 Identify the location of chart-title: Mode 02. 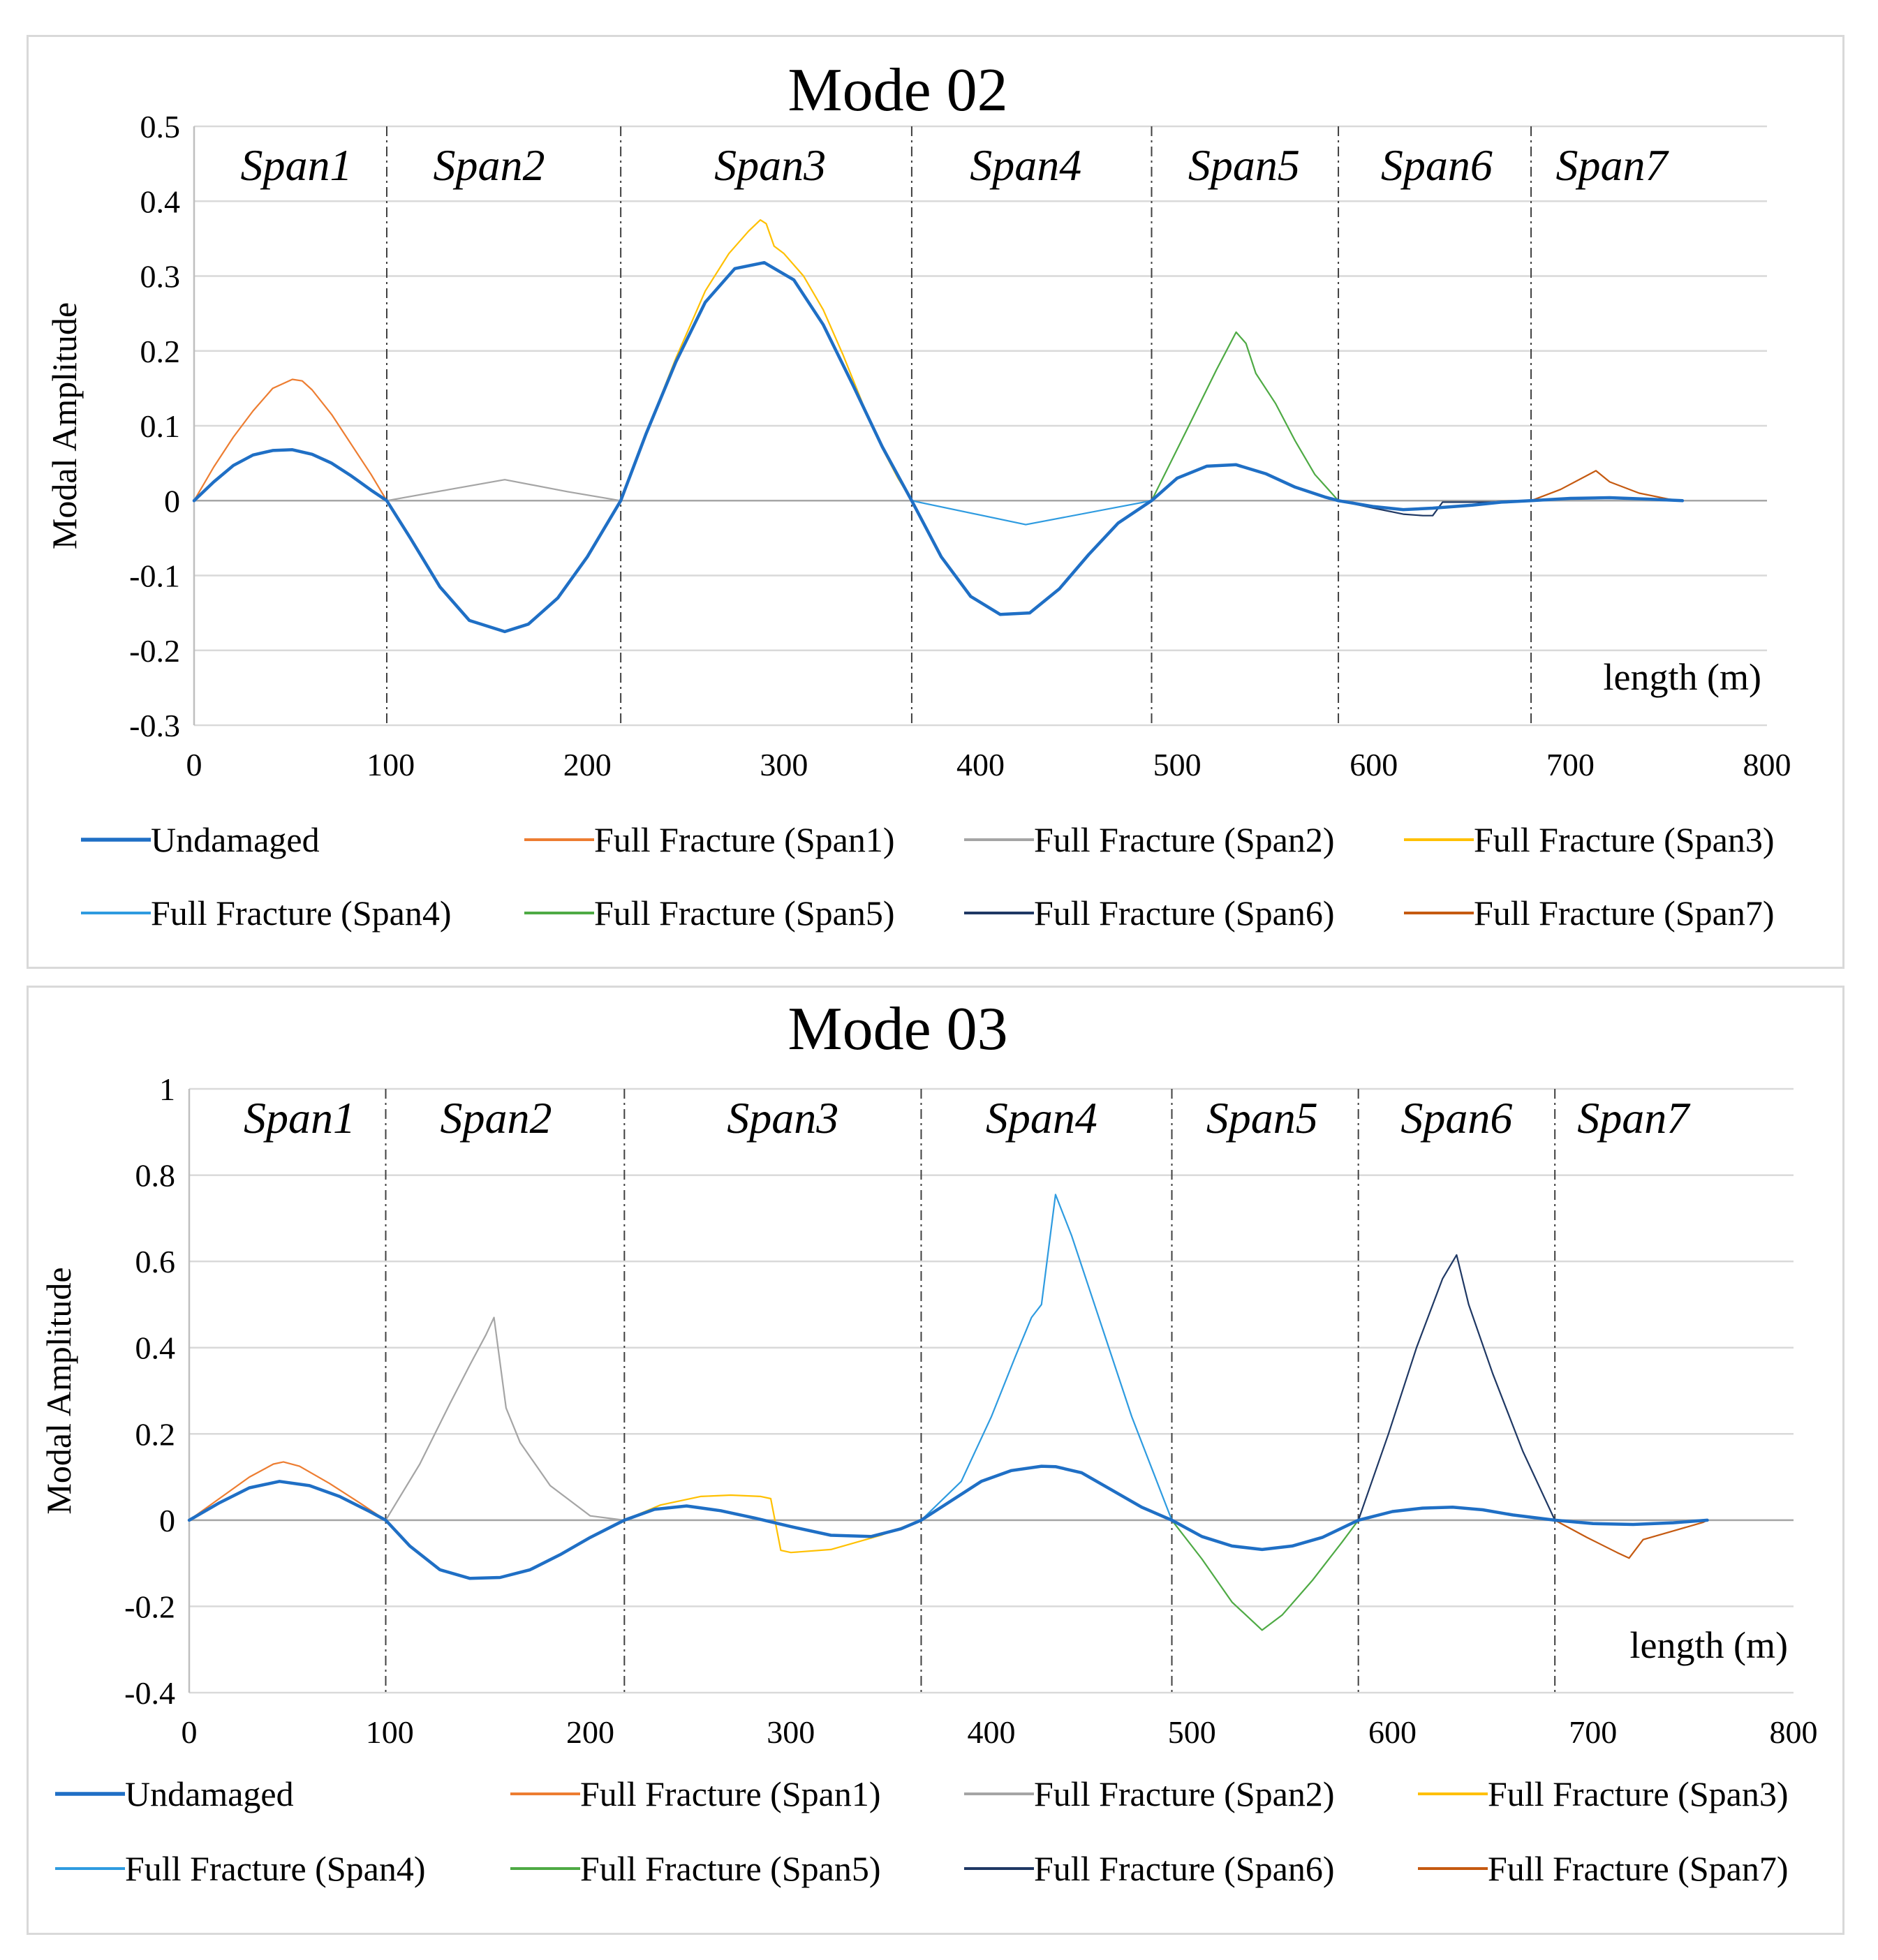
(898, 90).